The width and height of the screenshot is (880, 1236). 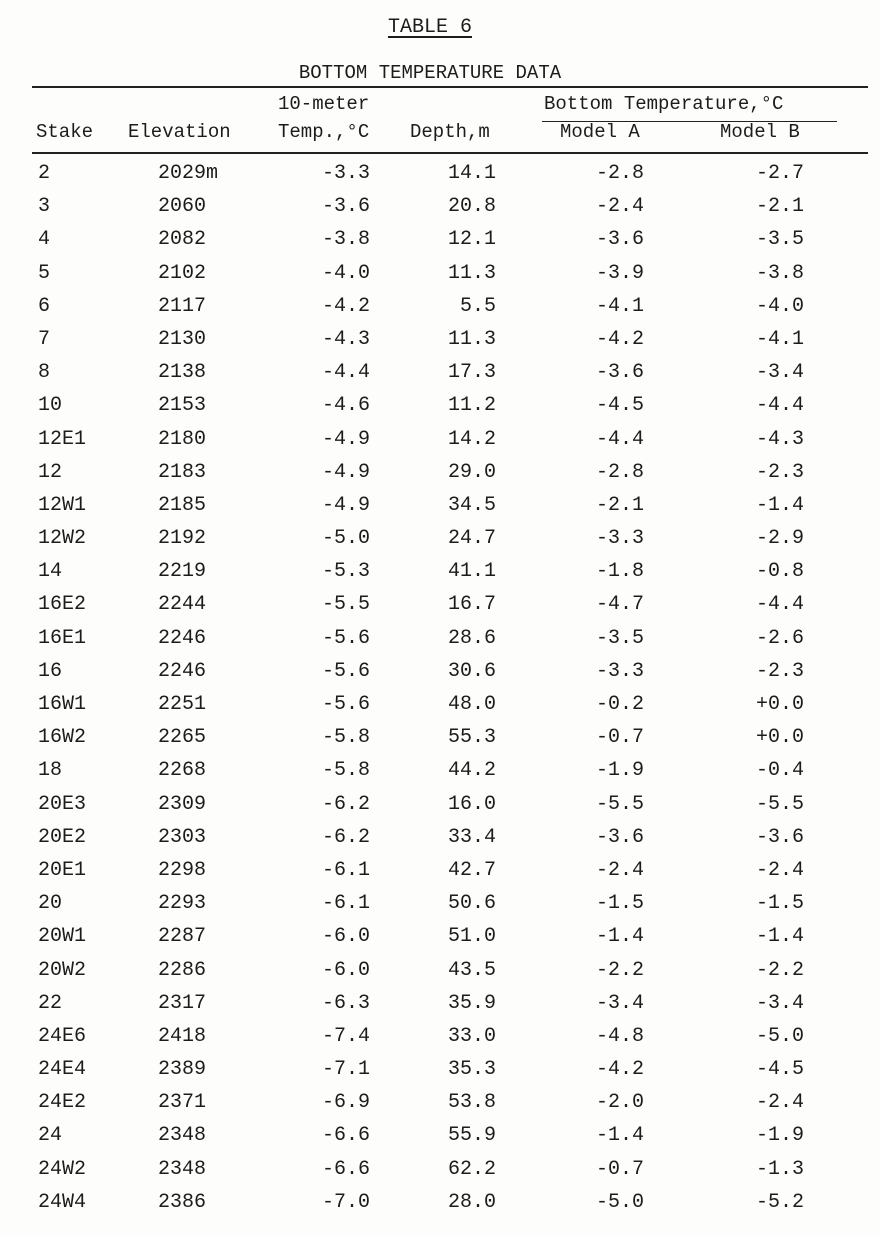 I want to click on temp-cell: -4.4, so click(x=345, y=373).